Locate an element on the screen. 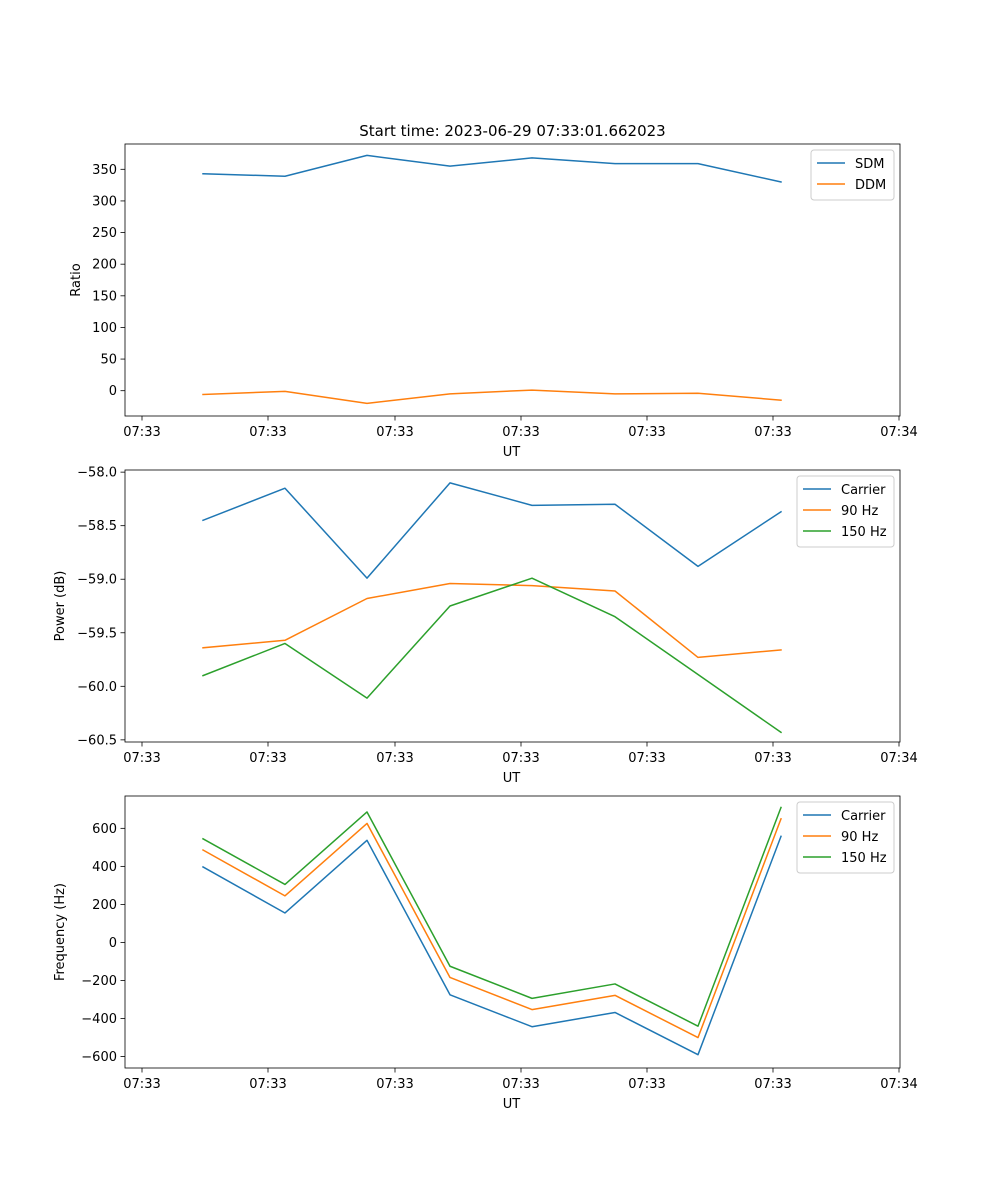 The width and height of the screenshot is (1000, 1200). y-tick-label: −60.0 is located at coordinates (97, 687).